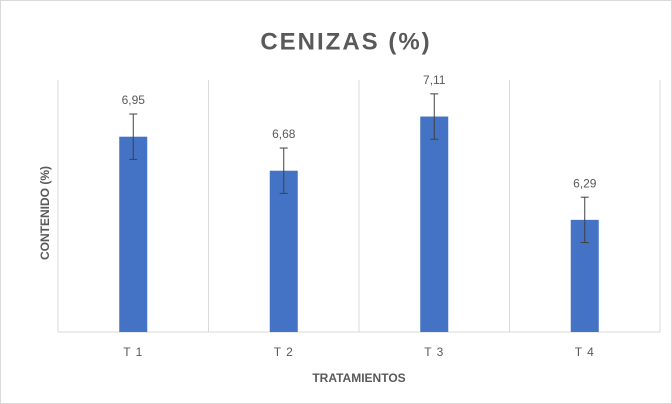  What do you see at coordinates (434, 352) in the screenshot?
I see `x-tick-label: T 3` at bounding box center [434, 352].